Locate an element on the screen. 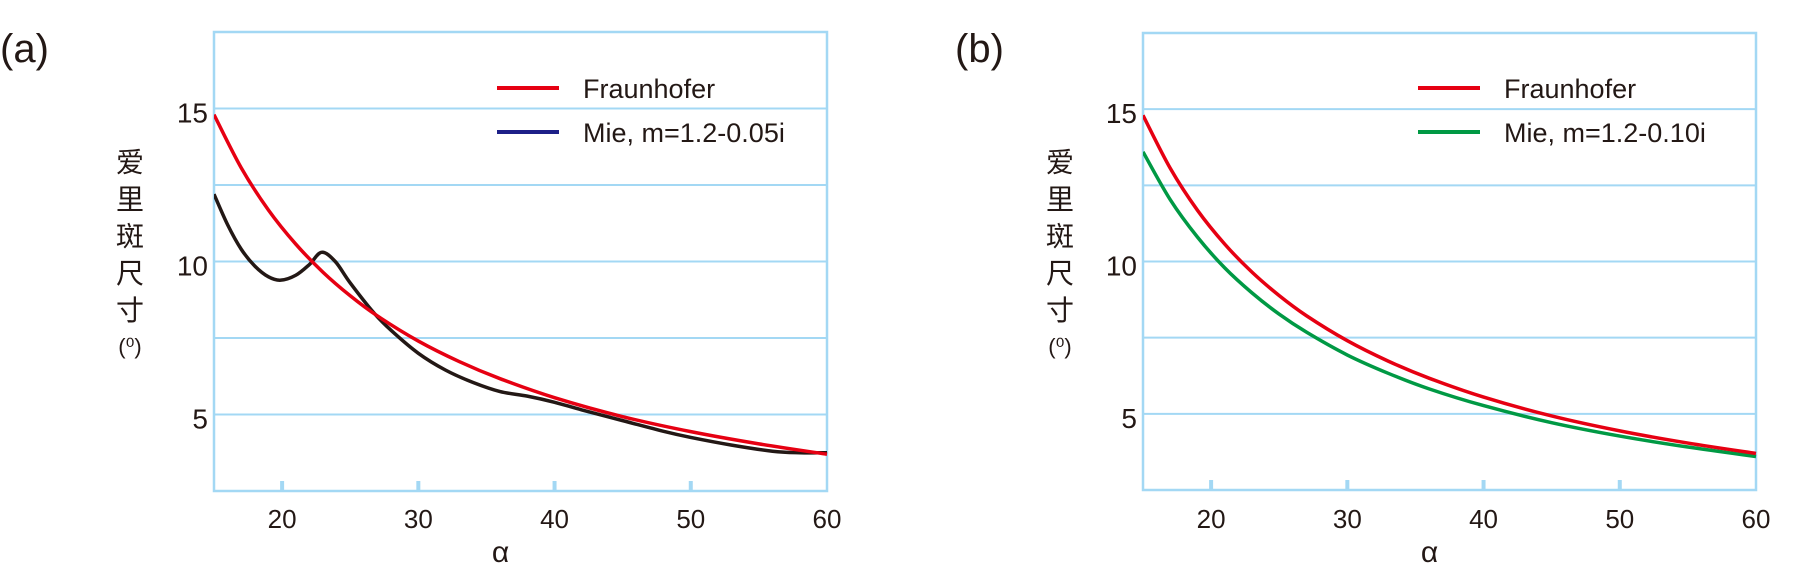  legend-label: Mie, m=1.2-0.05i is located at coordinates (684, 133).